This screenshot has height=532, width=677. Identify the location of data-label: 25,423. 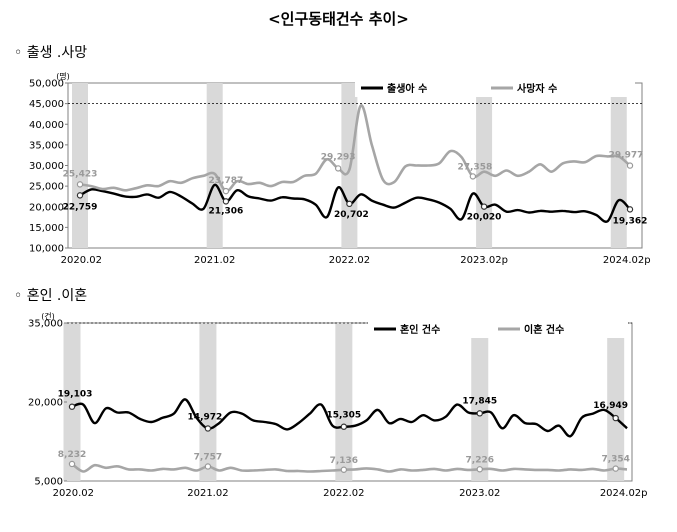
(80, 174).